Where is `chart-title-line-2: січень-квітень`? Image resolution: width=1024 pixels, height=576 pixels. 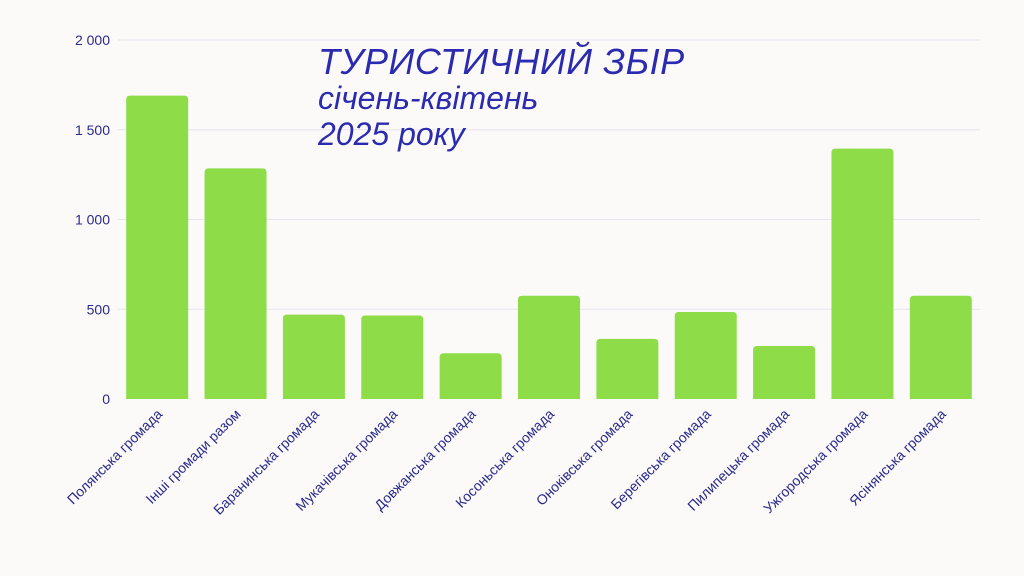 chart-title-line-2: січень-квітень is located at coordinates (428, 98).